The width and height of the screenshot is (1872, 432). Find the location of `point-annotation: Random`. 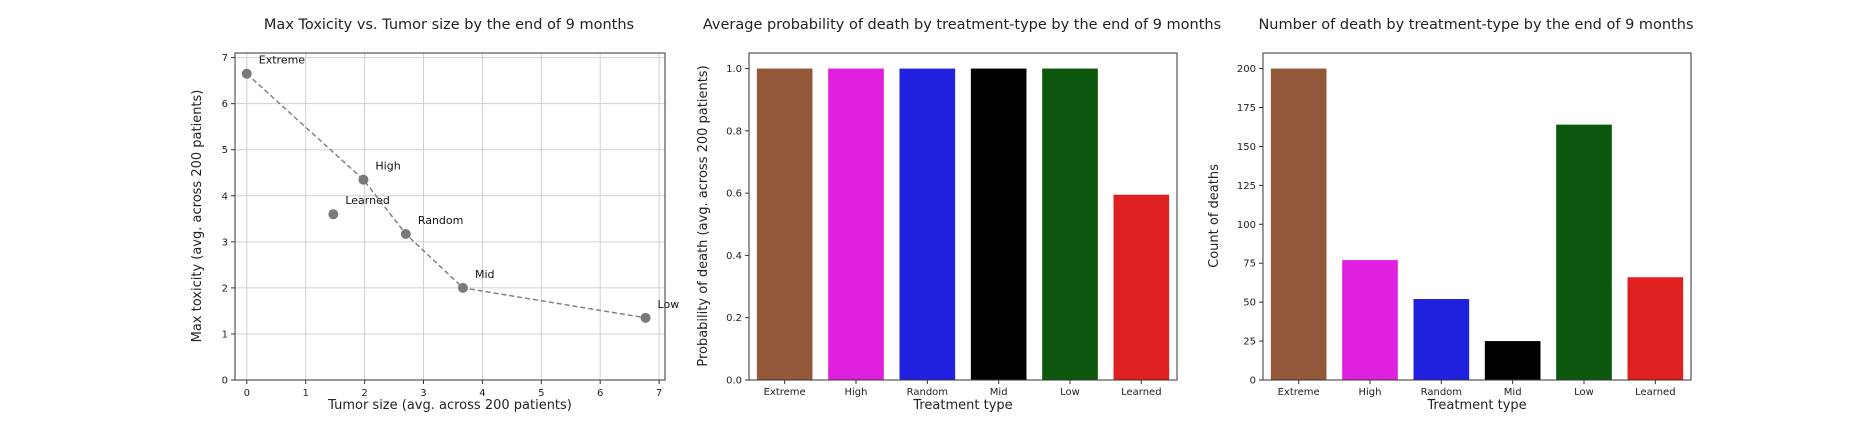

point-annotation: Random is located at coordinates (441, 220).